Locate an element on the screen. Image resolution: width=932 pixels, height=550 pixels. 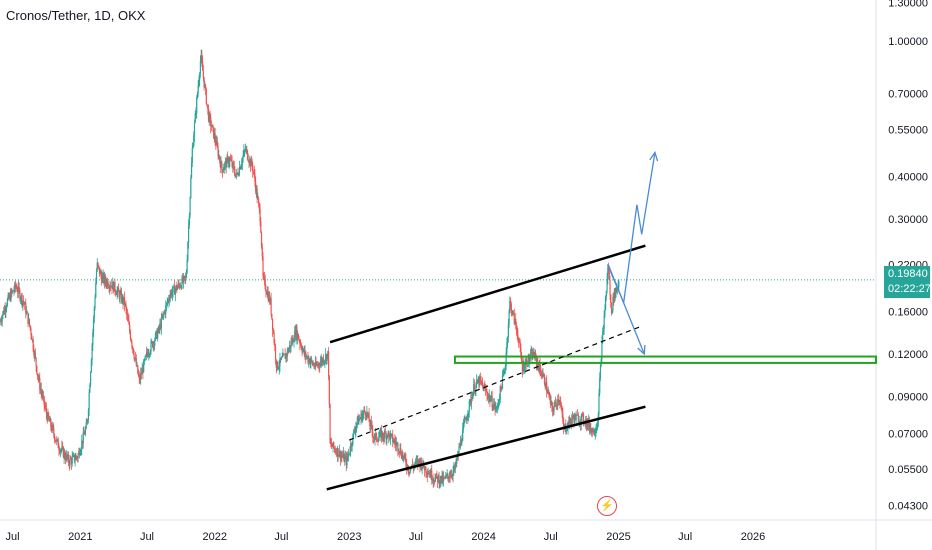
lightning-icon: ⚡ is located at coordinates (607, 506).